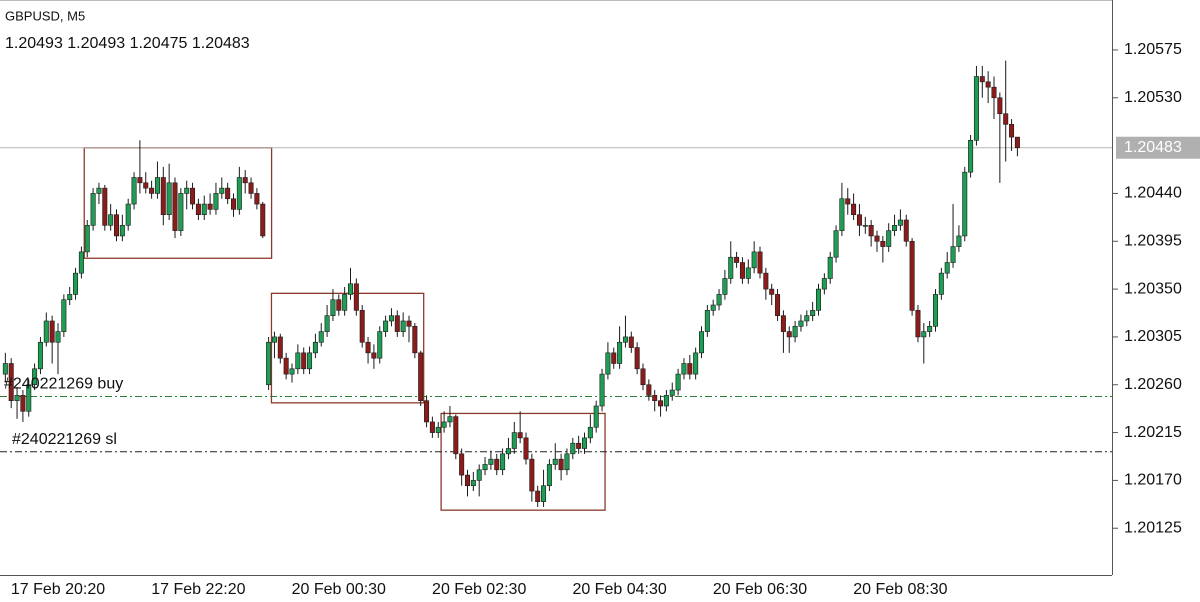 The width and height of the screenshot is (1200, 602). Describe the element at coordinates (900, 589) in the screenshot. I see `x-tick-label: 20 Feb 08:30` at that location.